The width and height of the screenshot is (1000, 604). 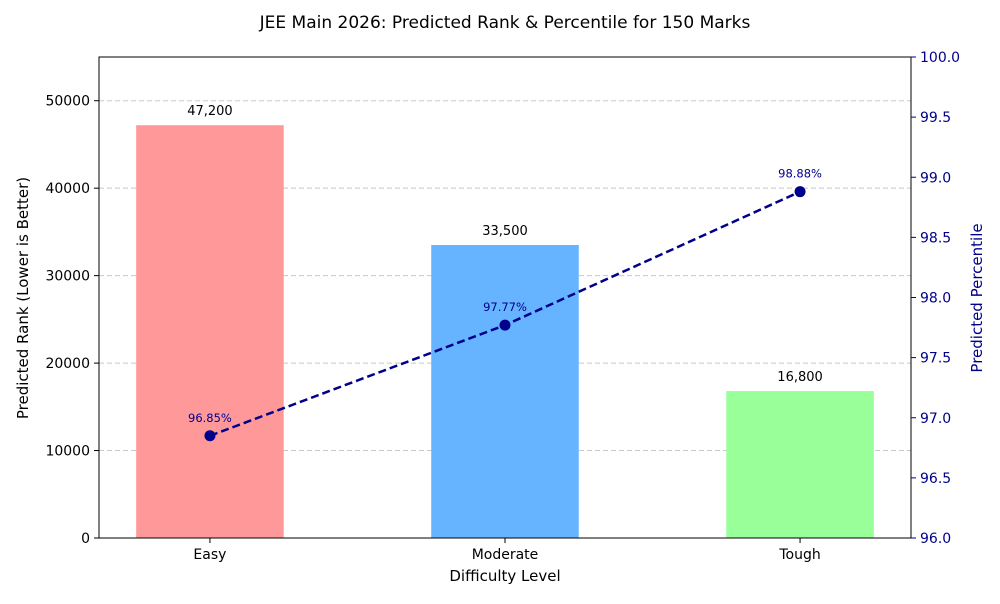 What do you see at coordinates (23, 298) in the screenshot?
I see `y-axis-label: Predicted Rank (Lower is Better)` at bounding box center [23, 298].